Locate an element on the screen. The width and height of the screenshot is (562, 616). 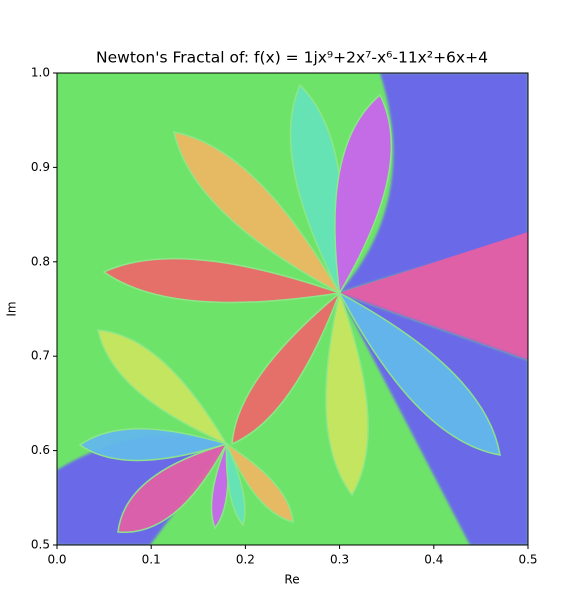
x-tick-label: 0.3 is located at coordinates (339, 560).